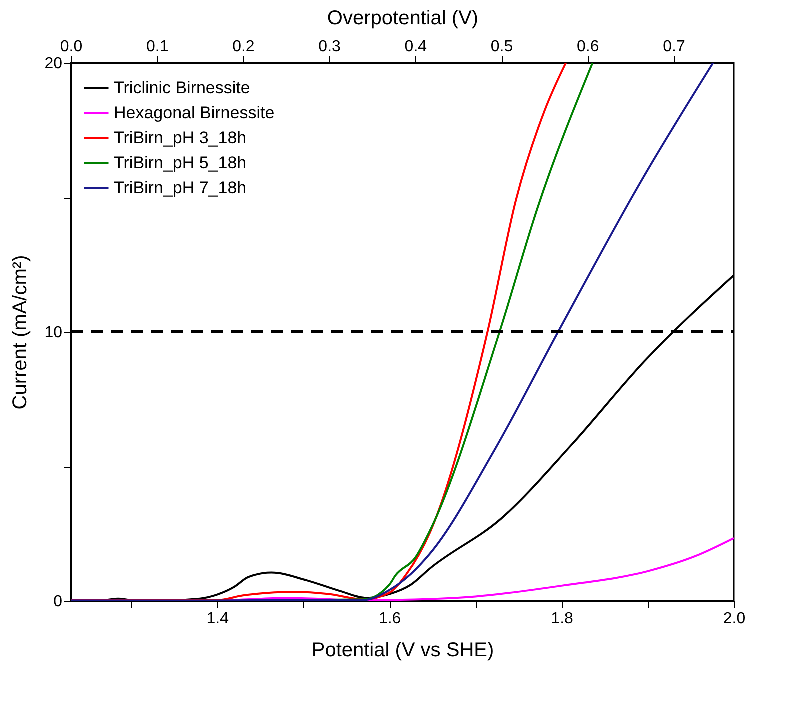 The height and width of the screenshot is (702, 788). What do you see at coordinates (734, 619) in the screenshot?
I see `x-tick-label: 2.0` at bounding box center [734, 619].